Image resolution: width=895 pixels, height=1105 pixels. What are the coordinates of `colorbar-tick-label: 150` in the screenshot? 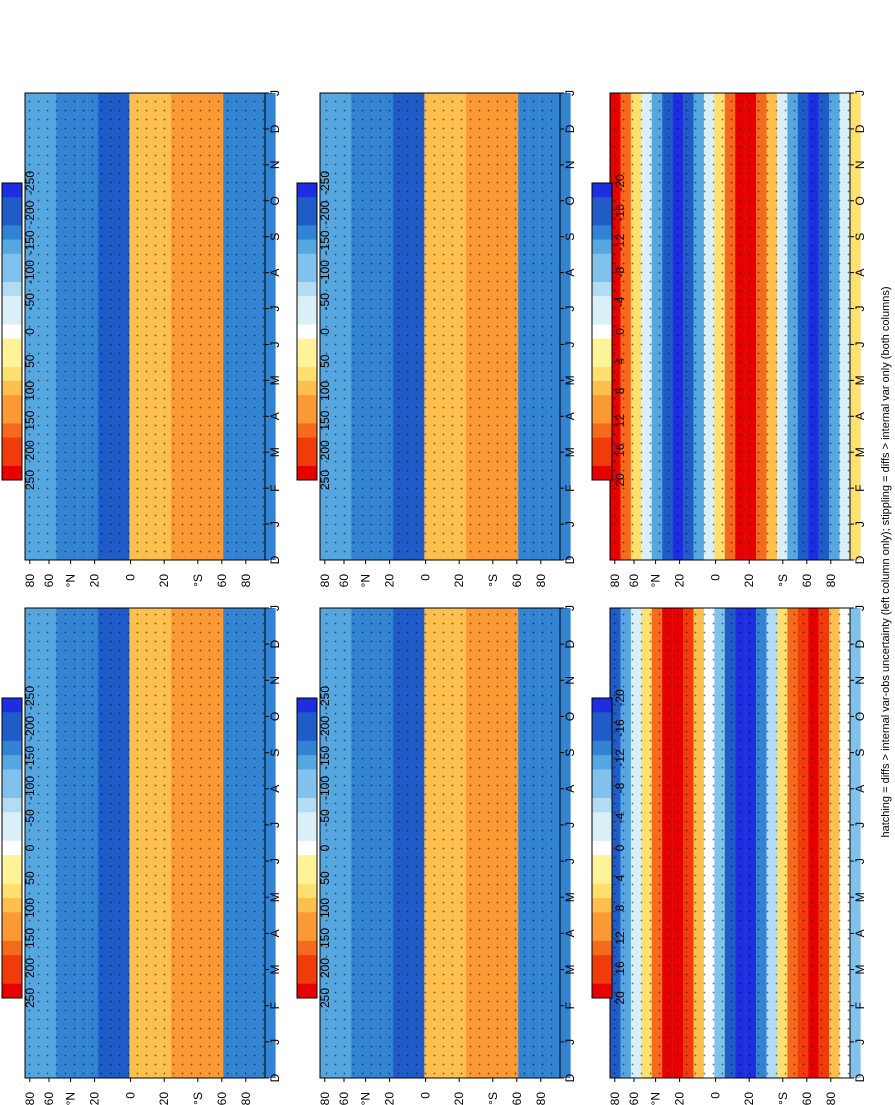 It's located at (325, 420).